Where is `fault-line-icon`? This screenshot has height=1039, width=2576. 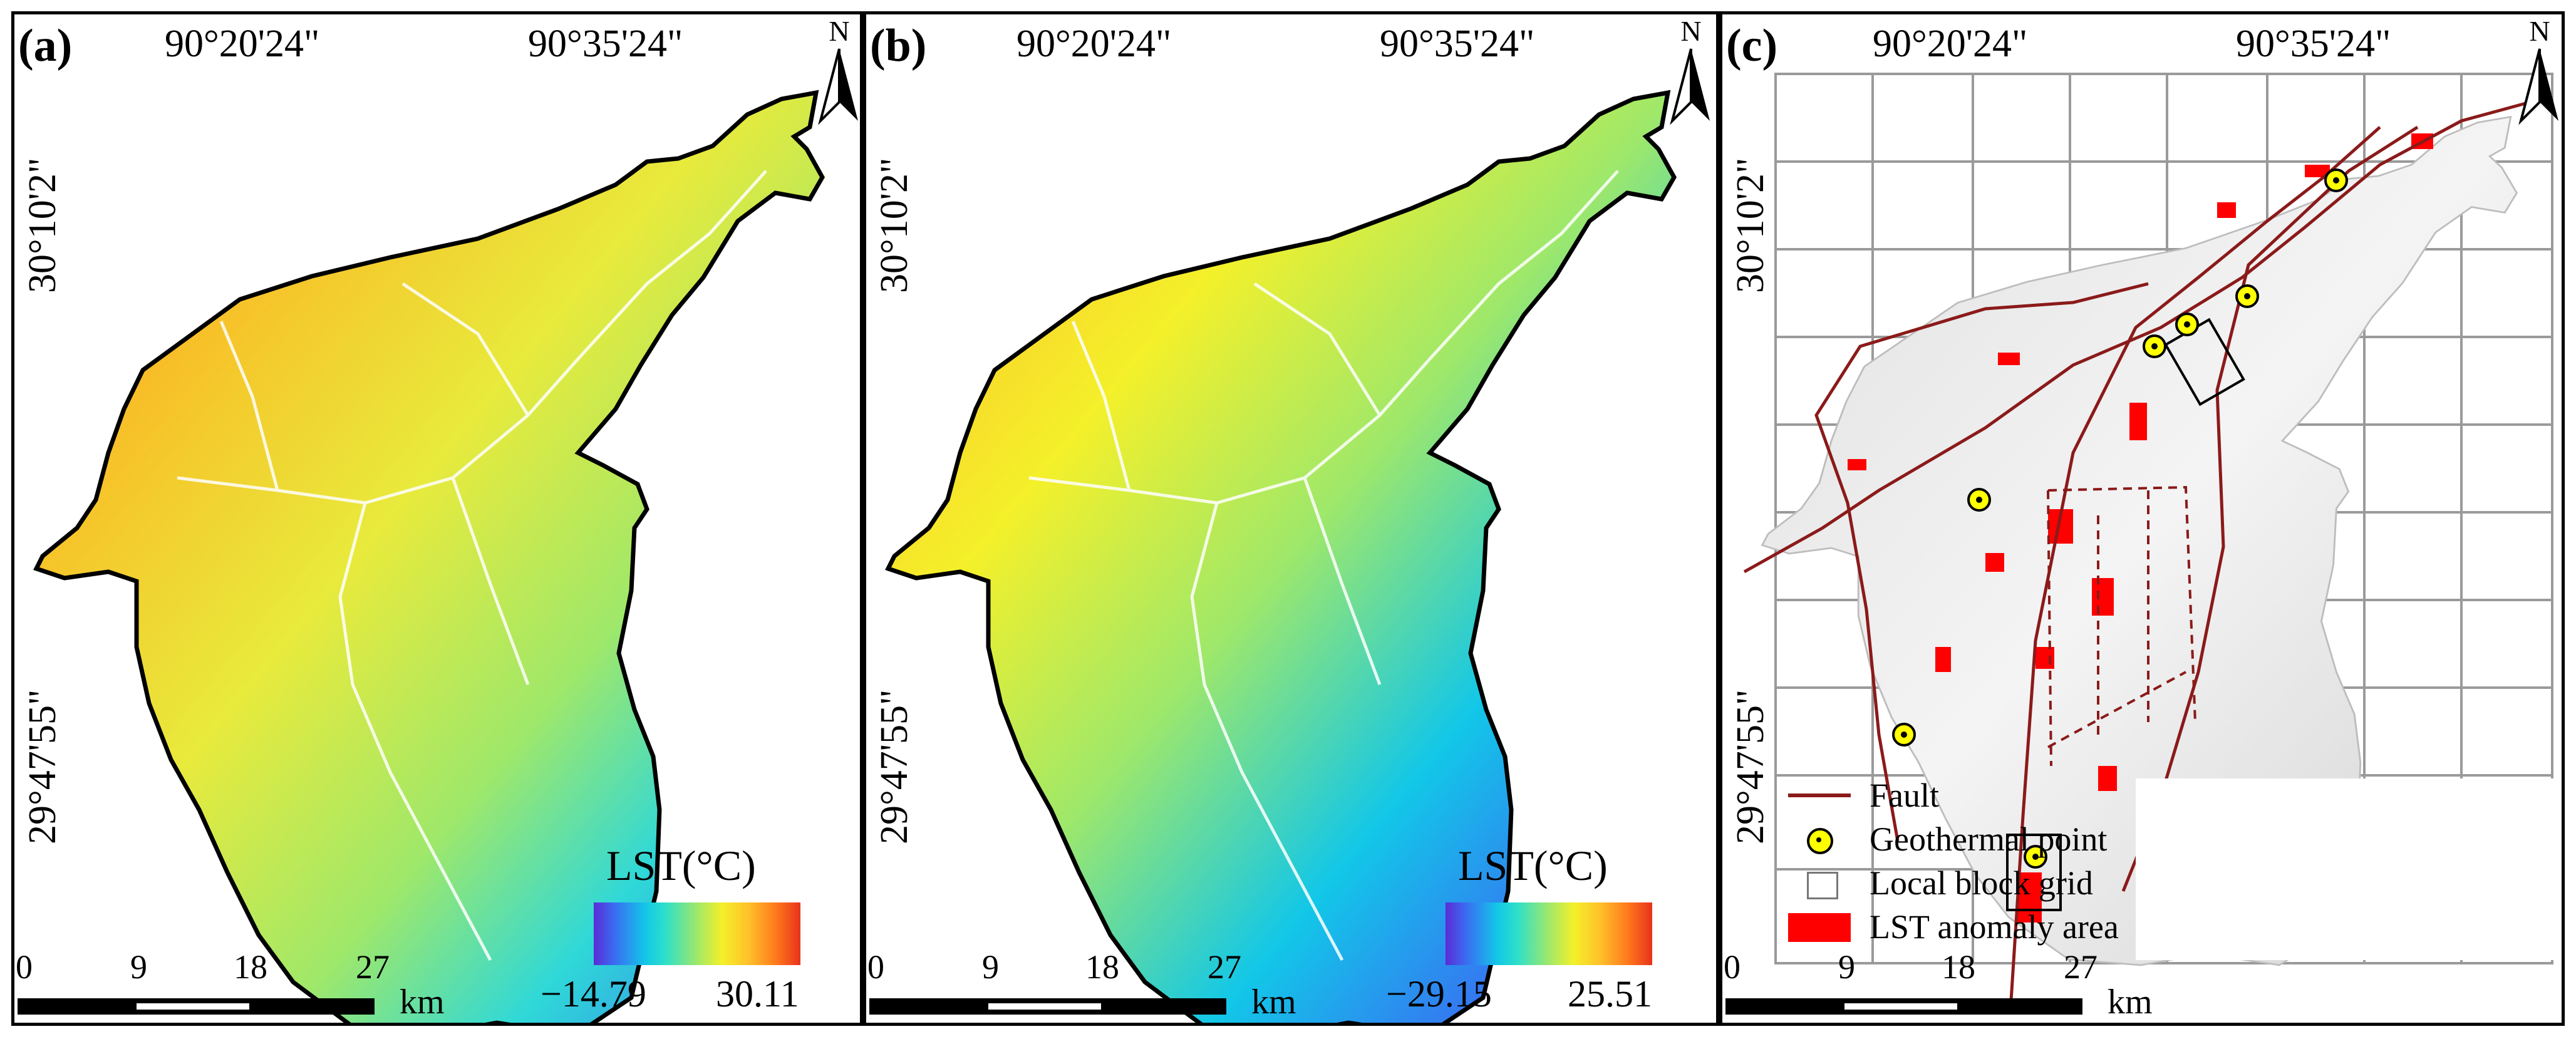 fault-line-icon is located at coordinates (1819, 795).